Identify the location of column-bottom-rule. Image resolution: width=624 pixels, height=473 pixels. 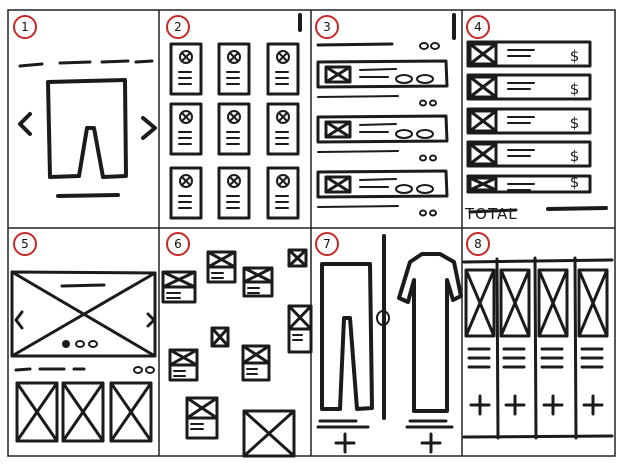
(538, 436).